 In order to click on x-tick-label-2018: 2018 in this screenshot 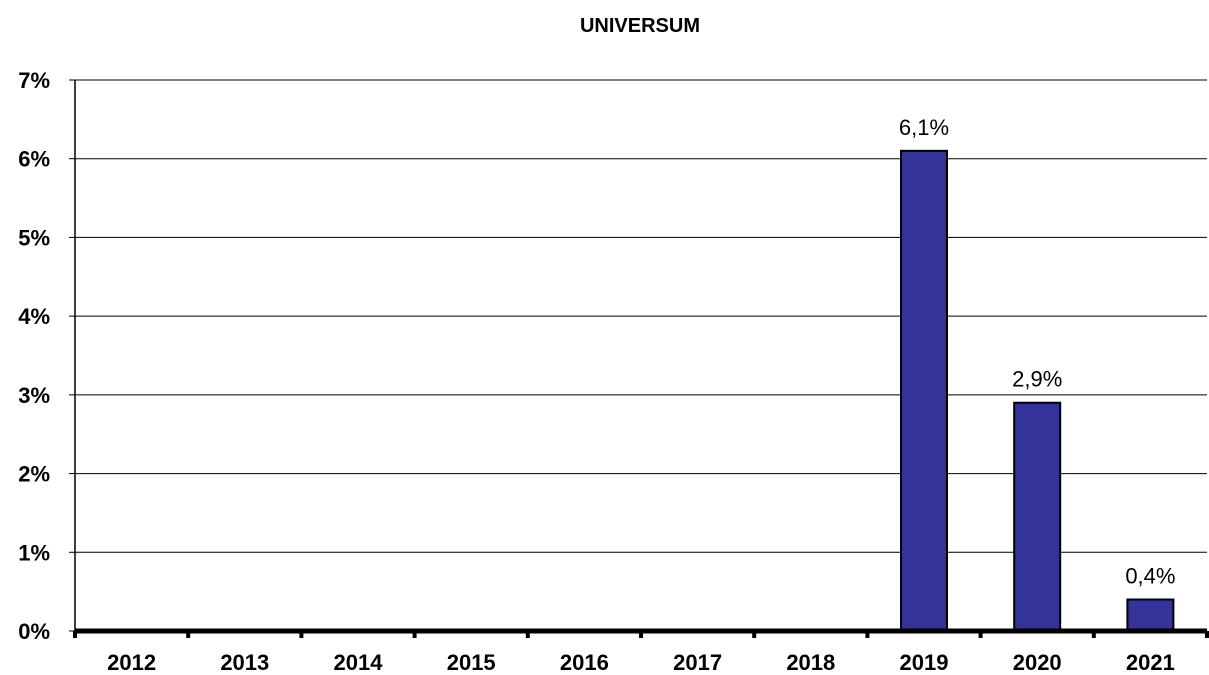, I will do `click(810, 662)`.